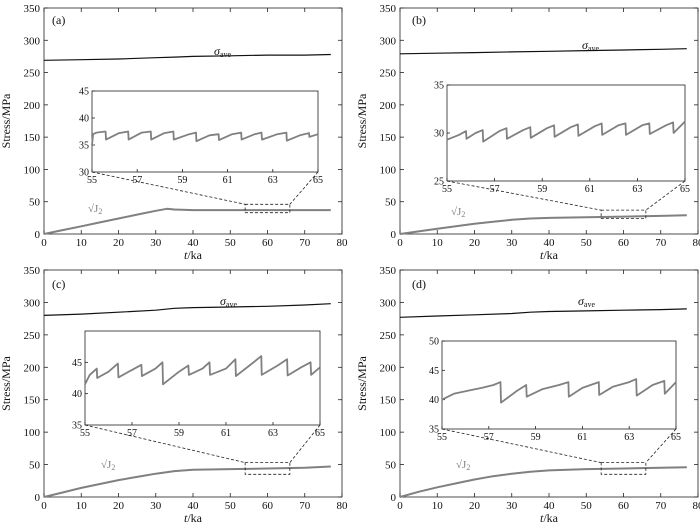 Image resolution: width=700 pixels, height=528 pixels. Describe the element at coordinates (550, 506) in the screenshot. I see `x-tick-label: 40` at that location.